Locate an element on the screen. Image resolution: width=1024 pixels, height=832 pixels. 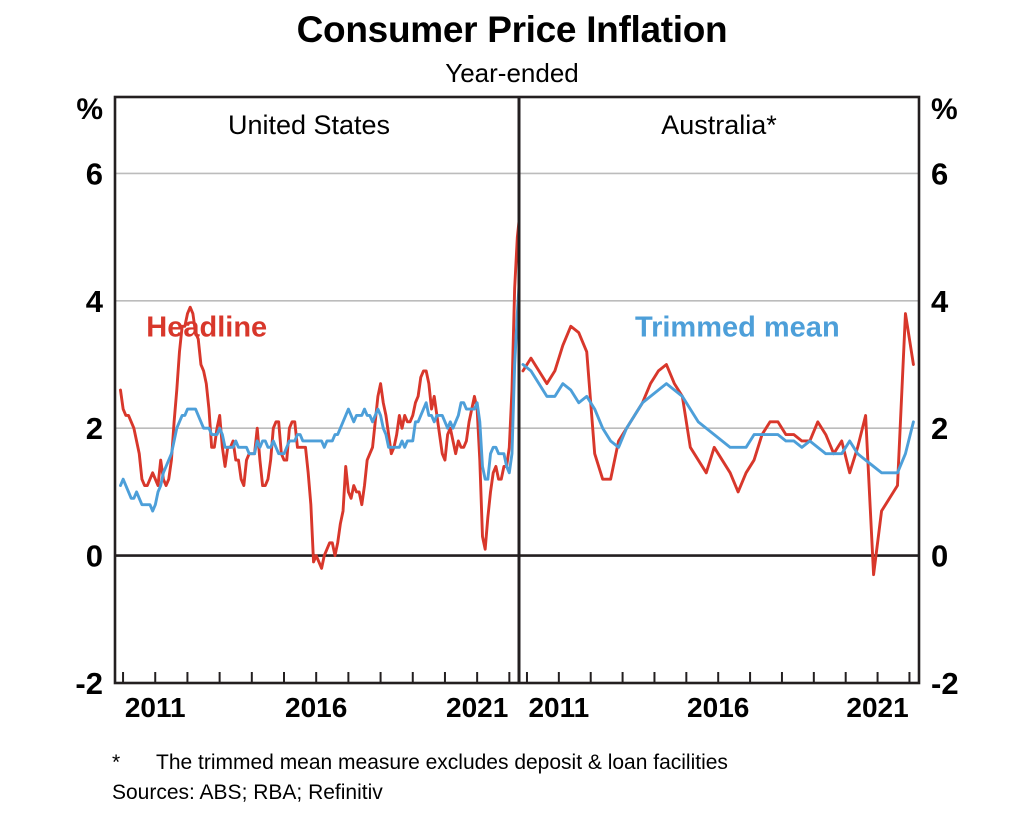
y-axis-label-left: 4 is located at coordinates (95, 301).